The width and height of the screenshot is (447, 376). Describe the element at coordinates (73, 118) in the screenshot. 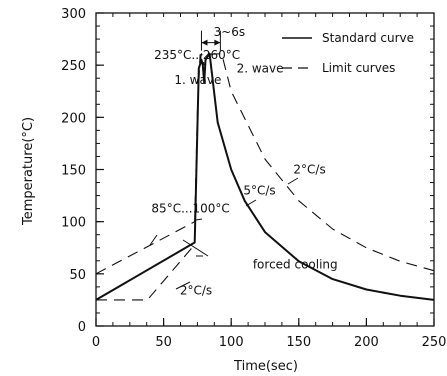

I see `y-tick-label: 200` at that location.